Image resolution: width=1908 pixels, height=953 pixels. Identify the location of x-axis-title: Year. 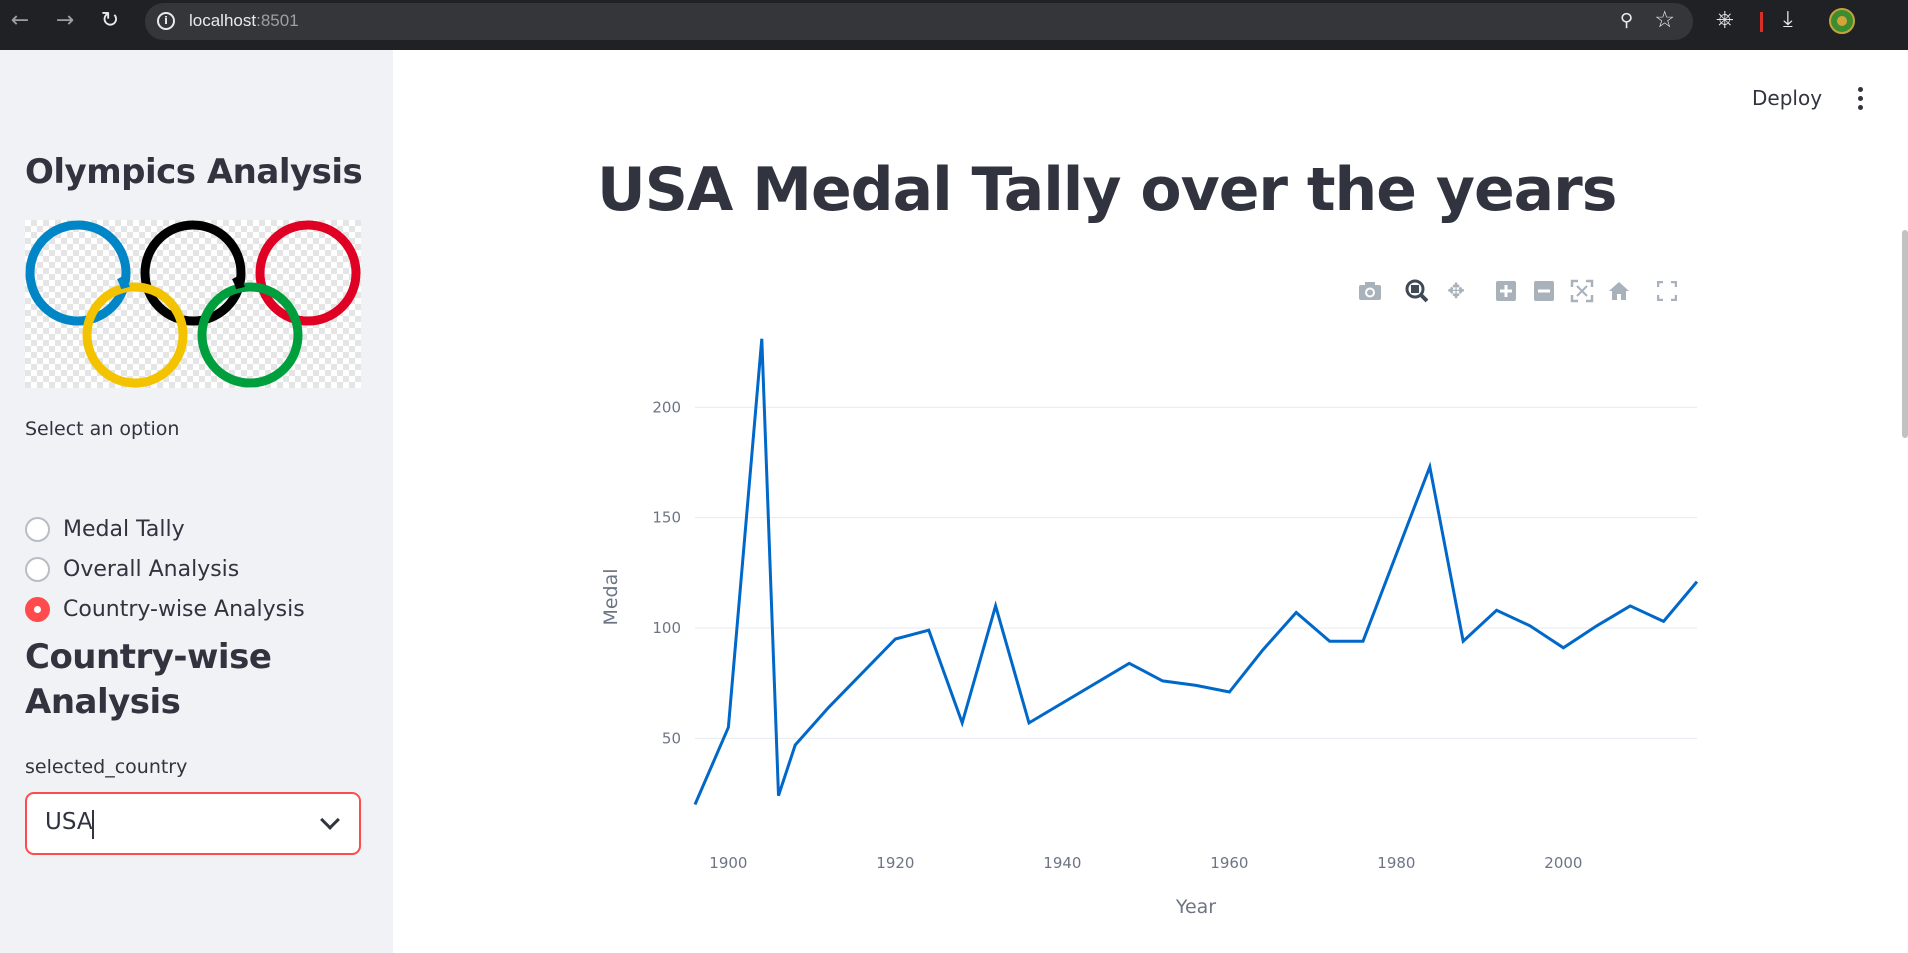
(1195, 907).